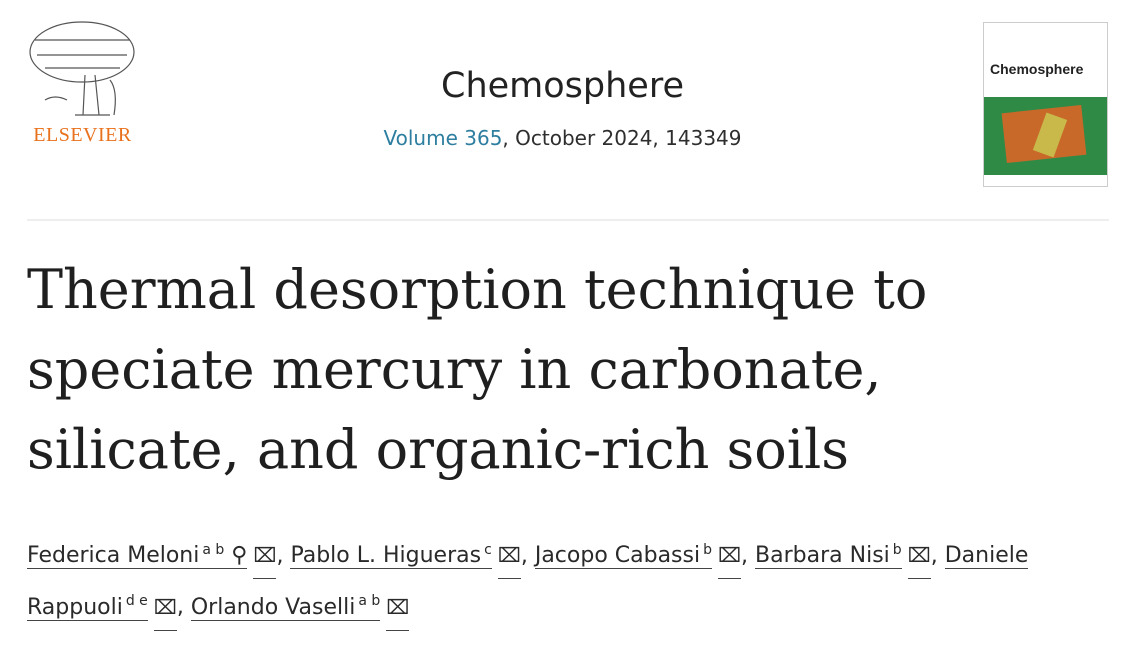 This screenshot has width=1140, height=651. I want to click on author-link: Barbara Nisi b, so click(828, 556).